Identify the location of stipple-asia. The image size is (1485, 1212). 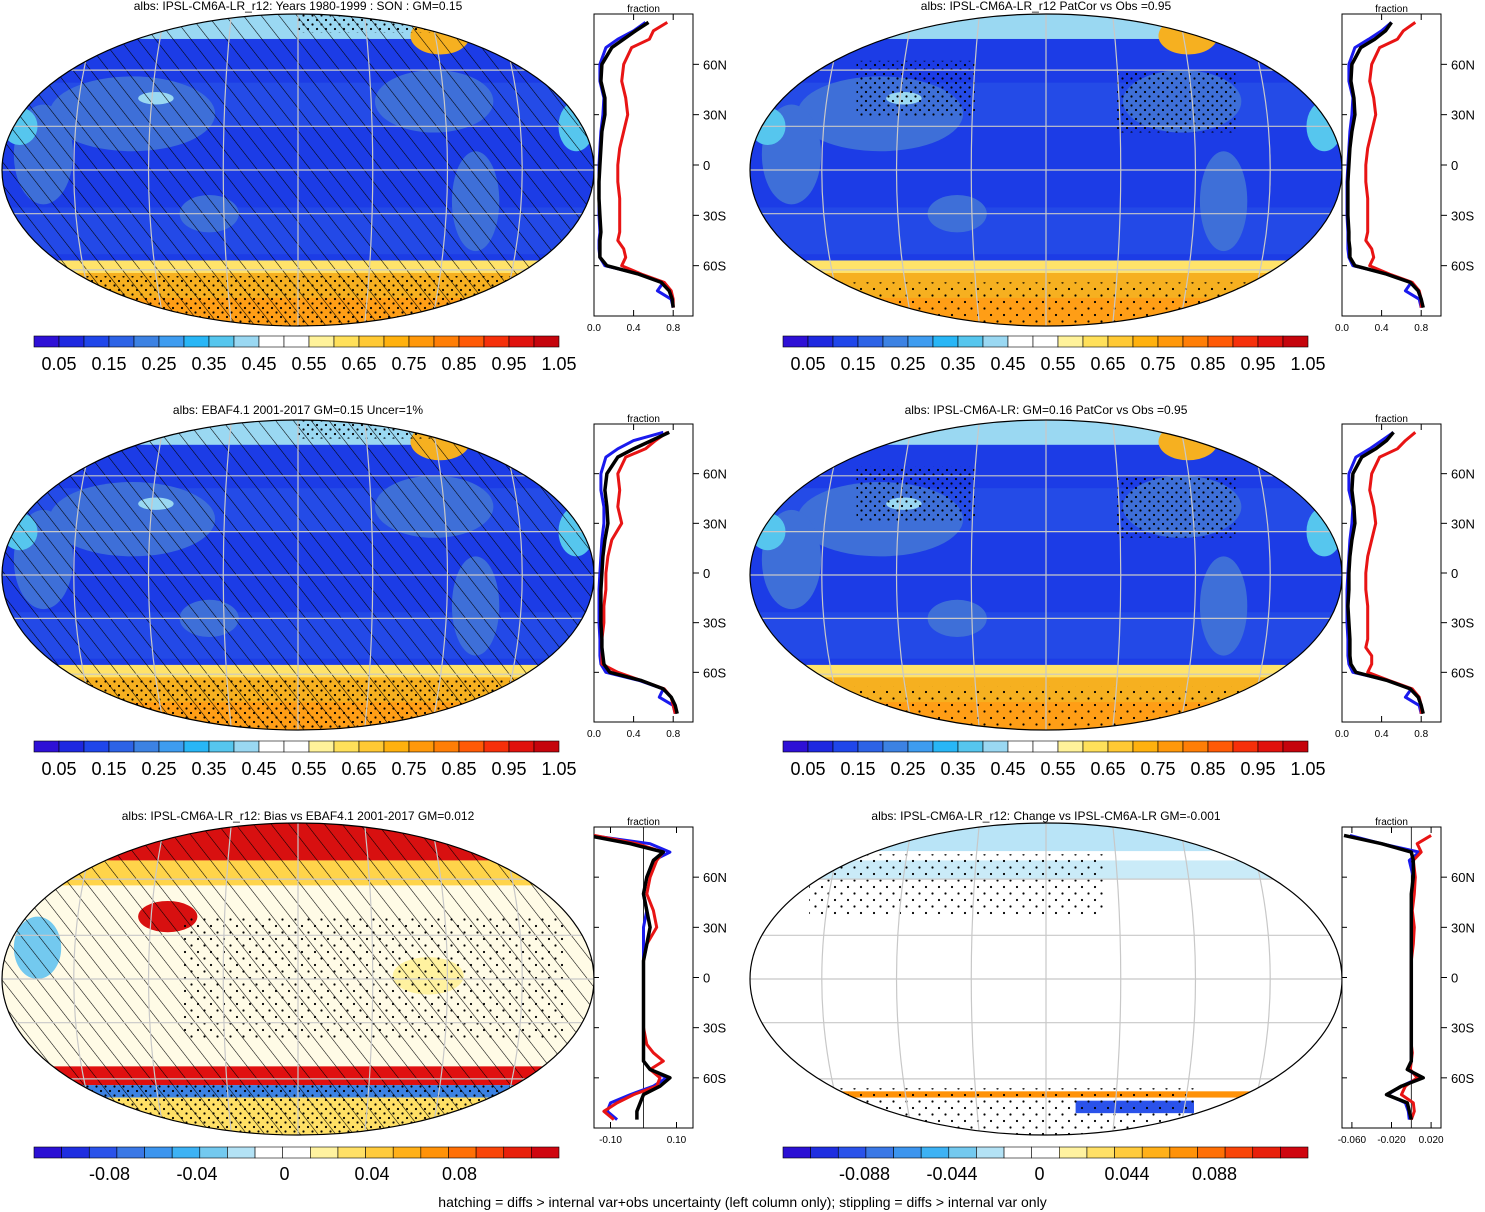
(915, 88).